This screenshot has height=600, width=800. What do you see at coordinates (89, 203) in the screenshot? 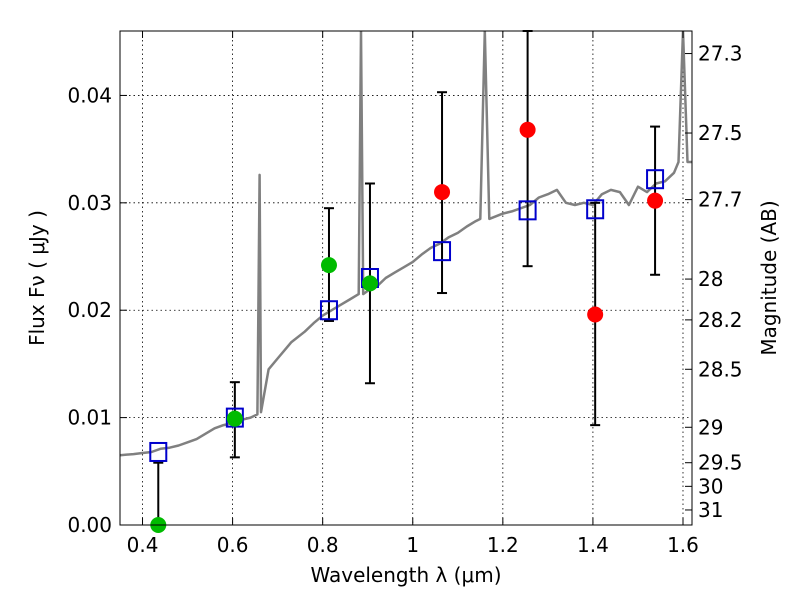
I see `y-tick-label: 0.03` at bounding box center [89, 203].